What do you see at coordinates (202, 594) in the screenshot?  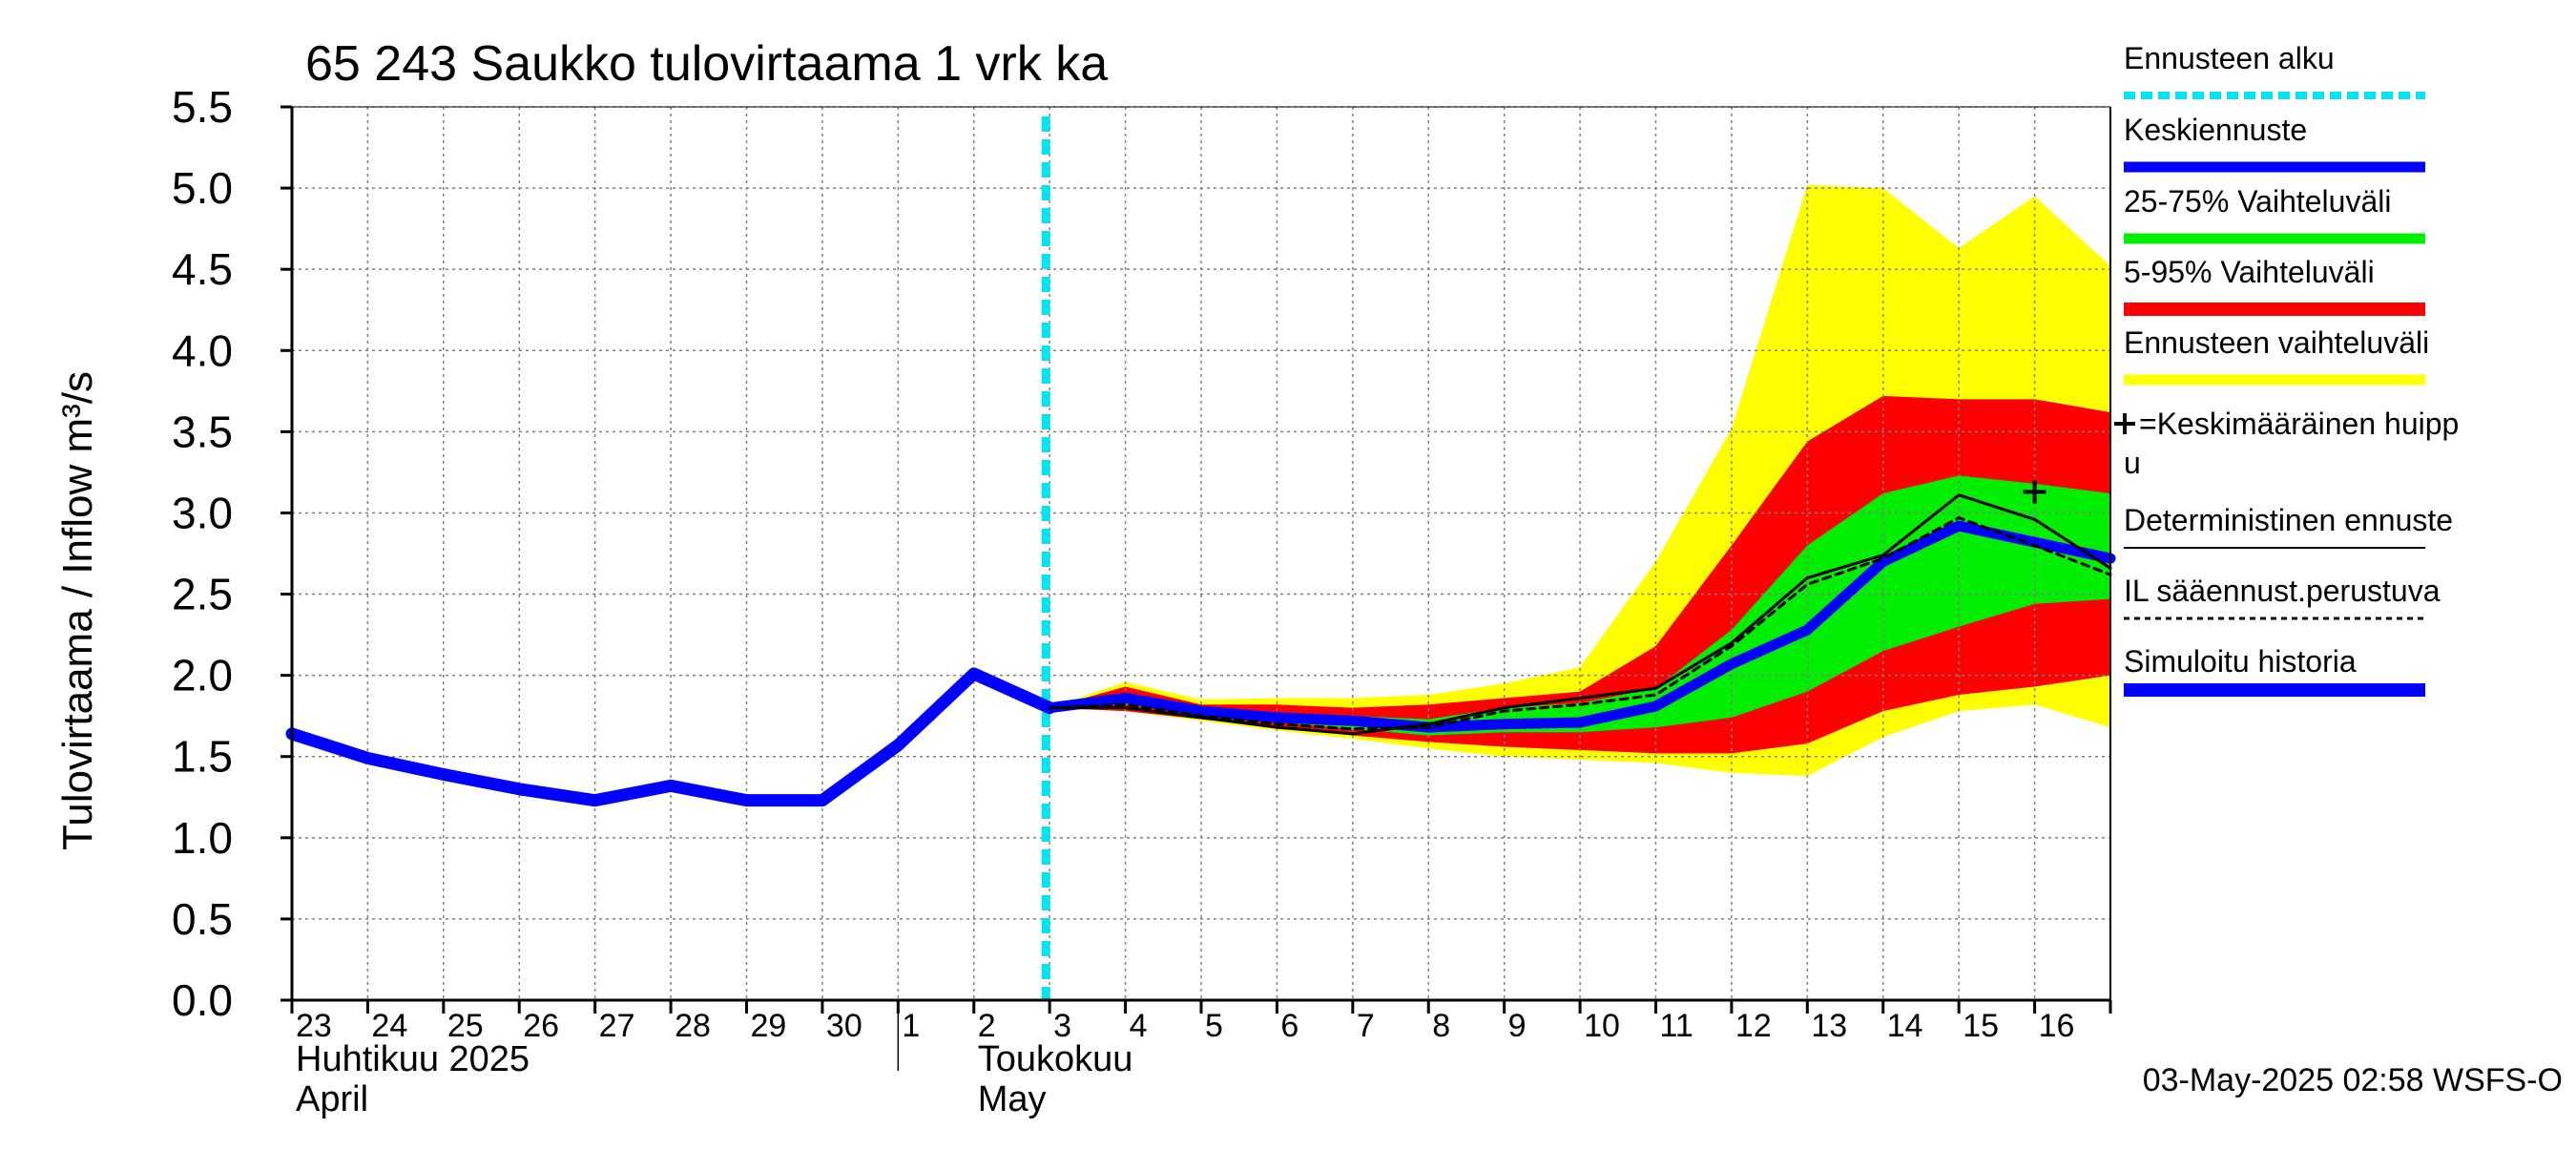 I see `y-tick-label: 2.5` at bounding box center [202, 594].